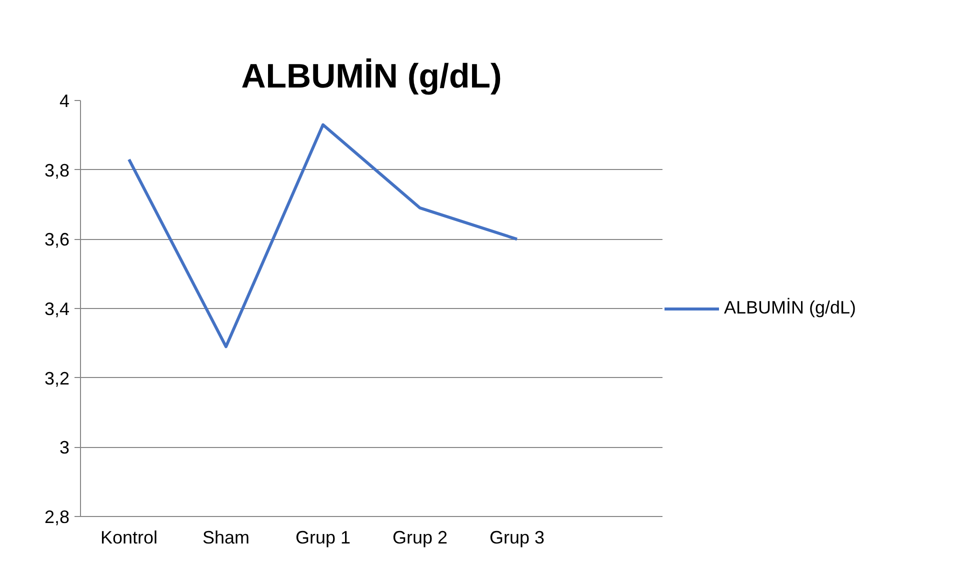 The width and height of the screenshot is (960, 578). I want to click on y-tick-label: 3,8, so click(57, 170).